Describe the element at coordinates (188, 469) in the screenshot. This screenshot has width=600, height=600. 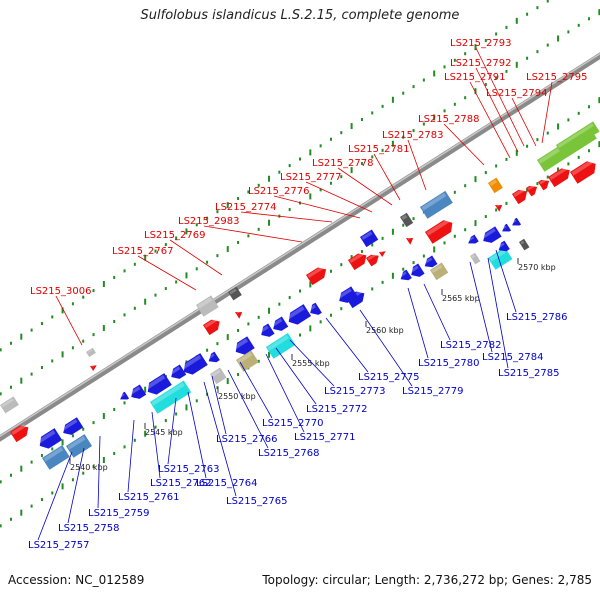
I see `reverse-gene-label: LS215_2763` at that location.